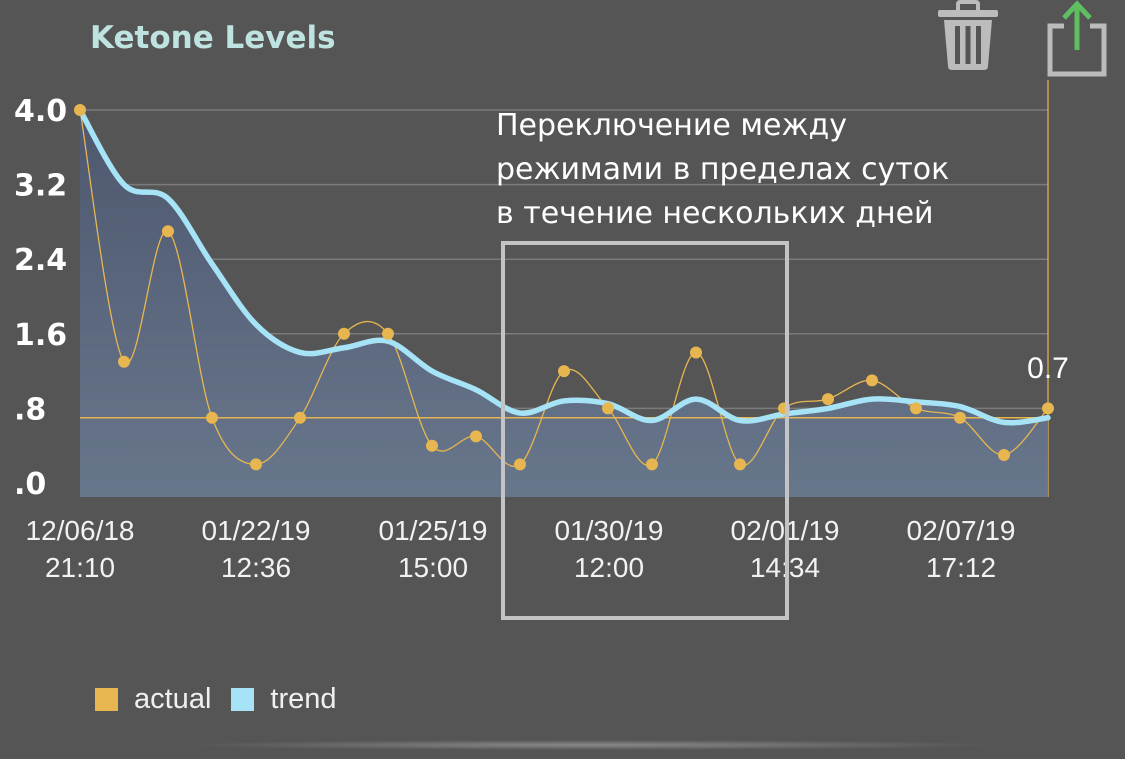  I want to click on highlight-box, so click(645, 430).